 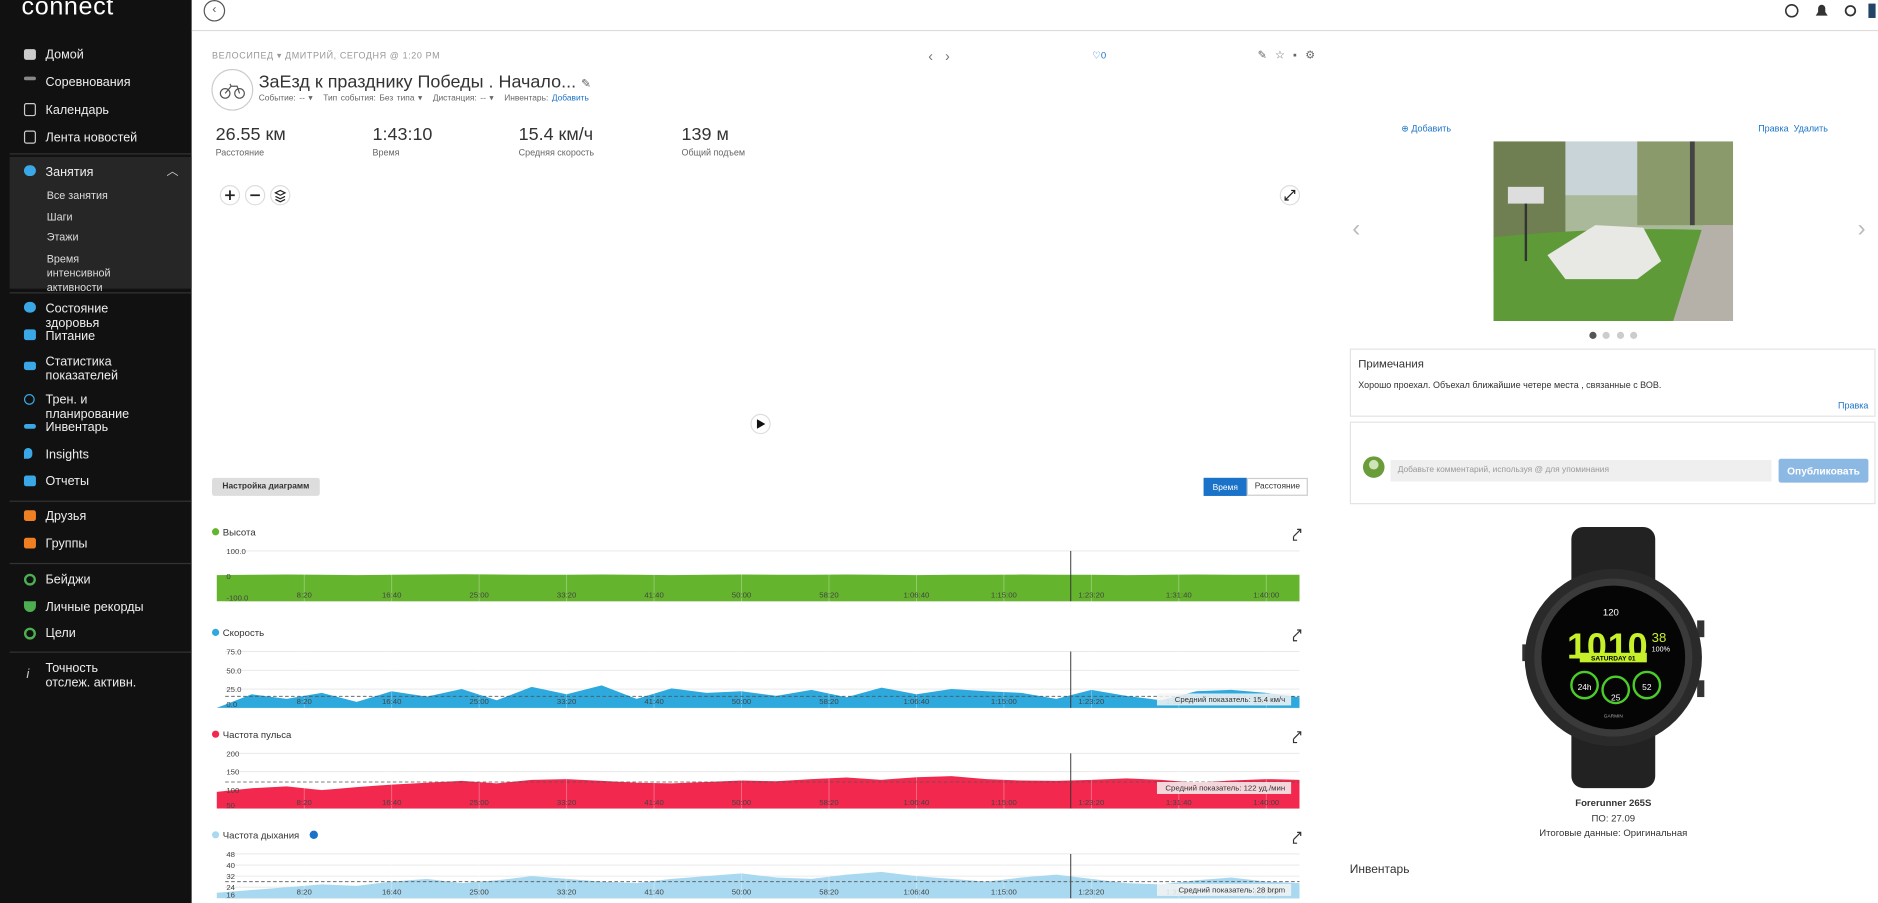 I want to click on sub-item: Время интенсивной активности, so click(x=78, y=273).